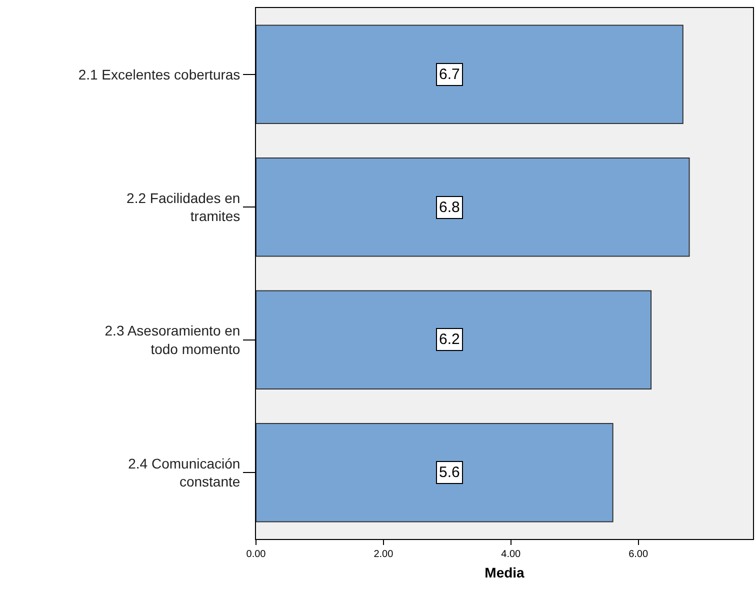  What do you see at coordinates (159, 74) in the screenshot?
I see `y-tick-label: 2.1 Excelentes coberturas` at bounding box center [159, 74].